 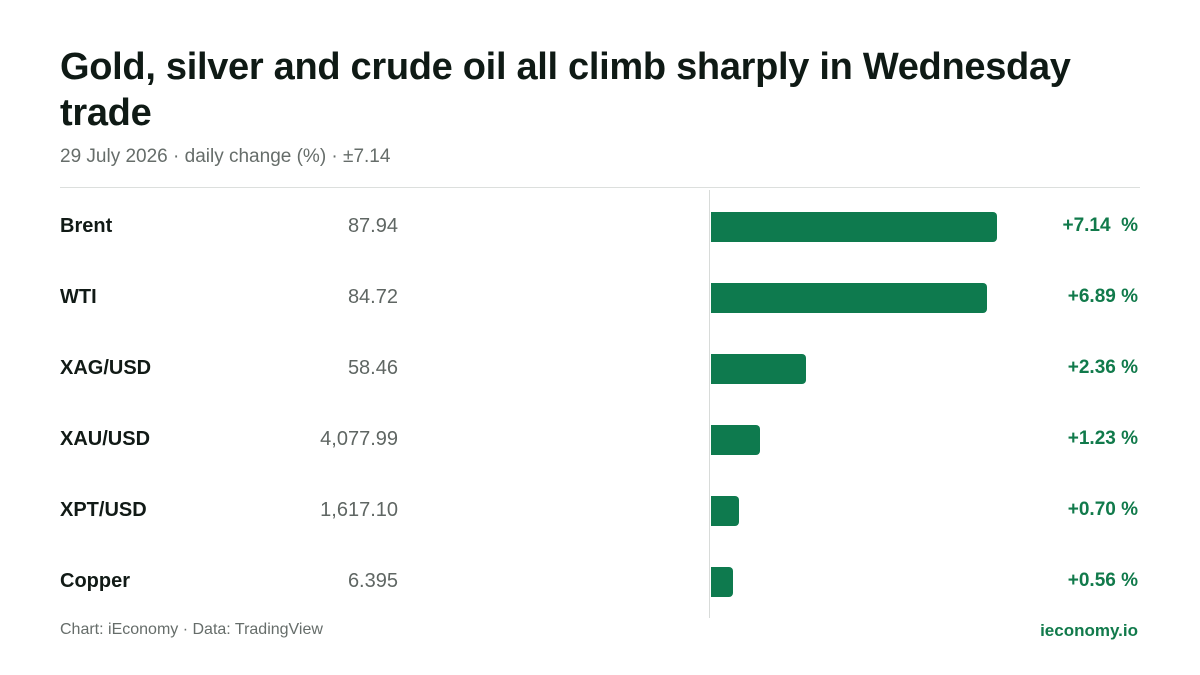 I want to click on chart-row: XAG/USD 58.46 +2.36 %, so click(x=600, y=368).